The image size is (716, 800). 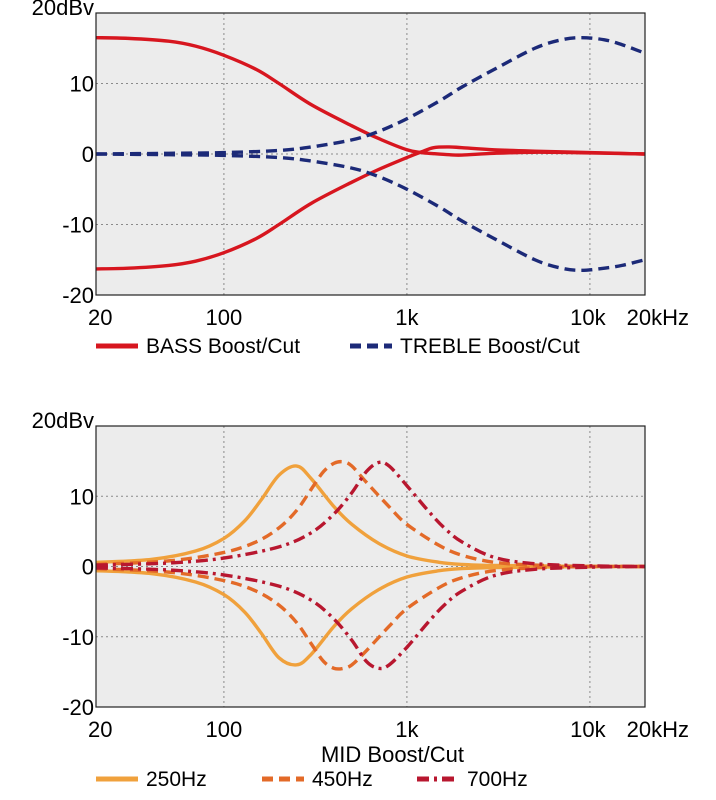 What do you see at coordinates (342, 779) in the screenshot?
I see `legend-label: 450Hz` at bounding box center [342, 779].